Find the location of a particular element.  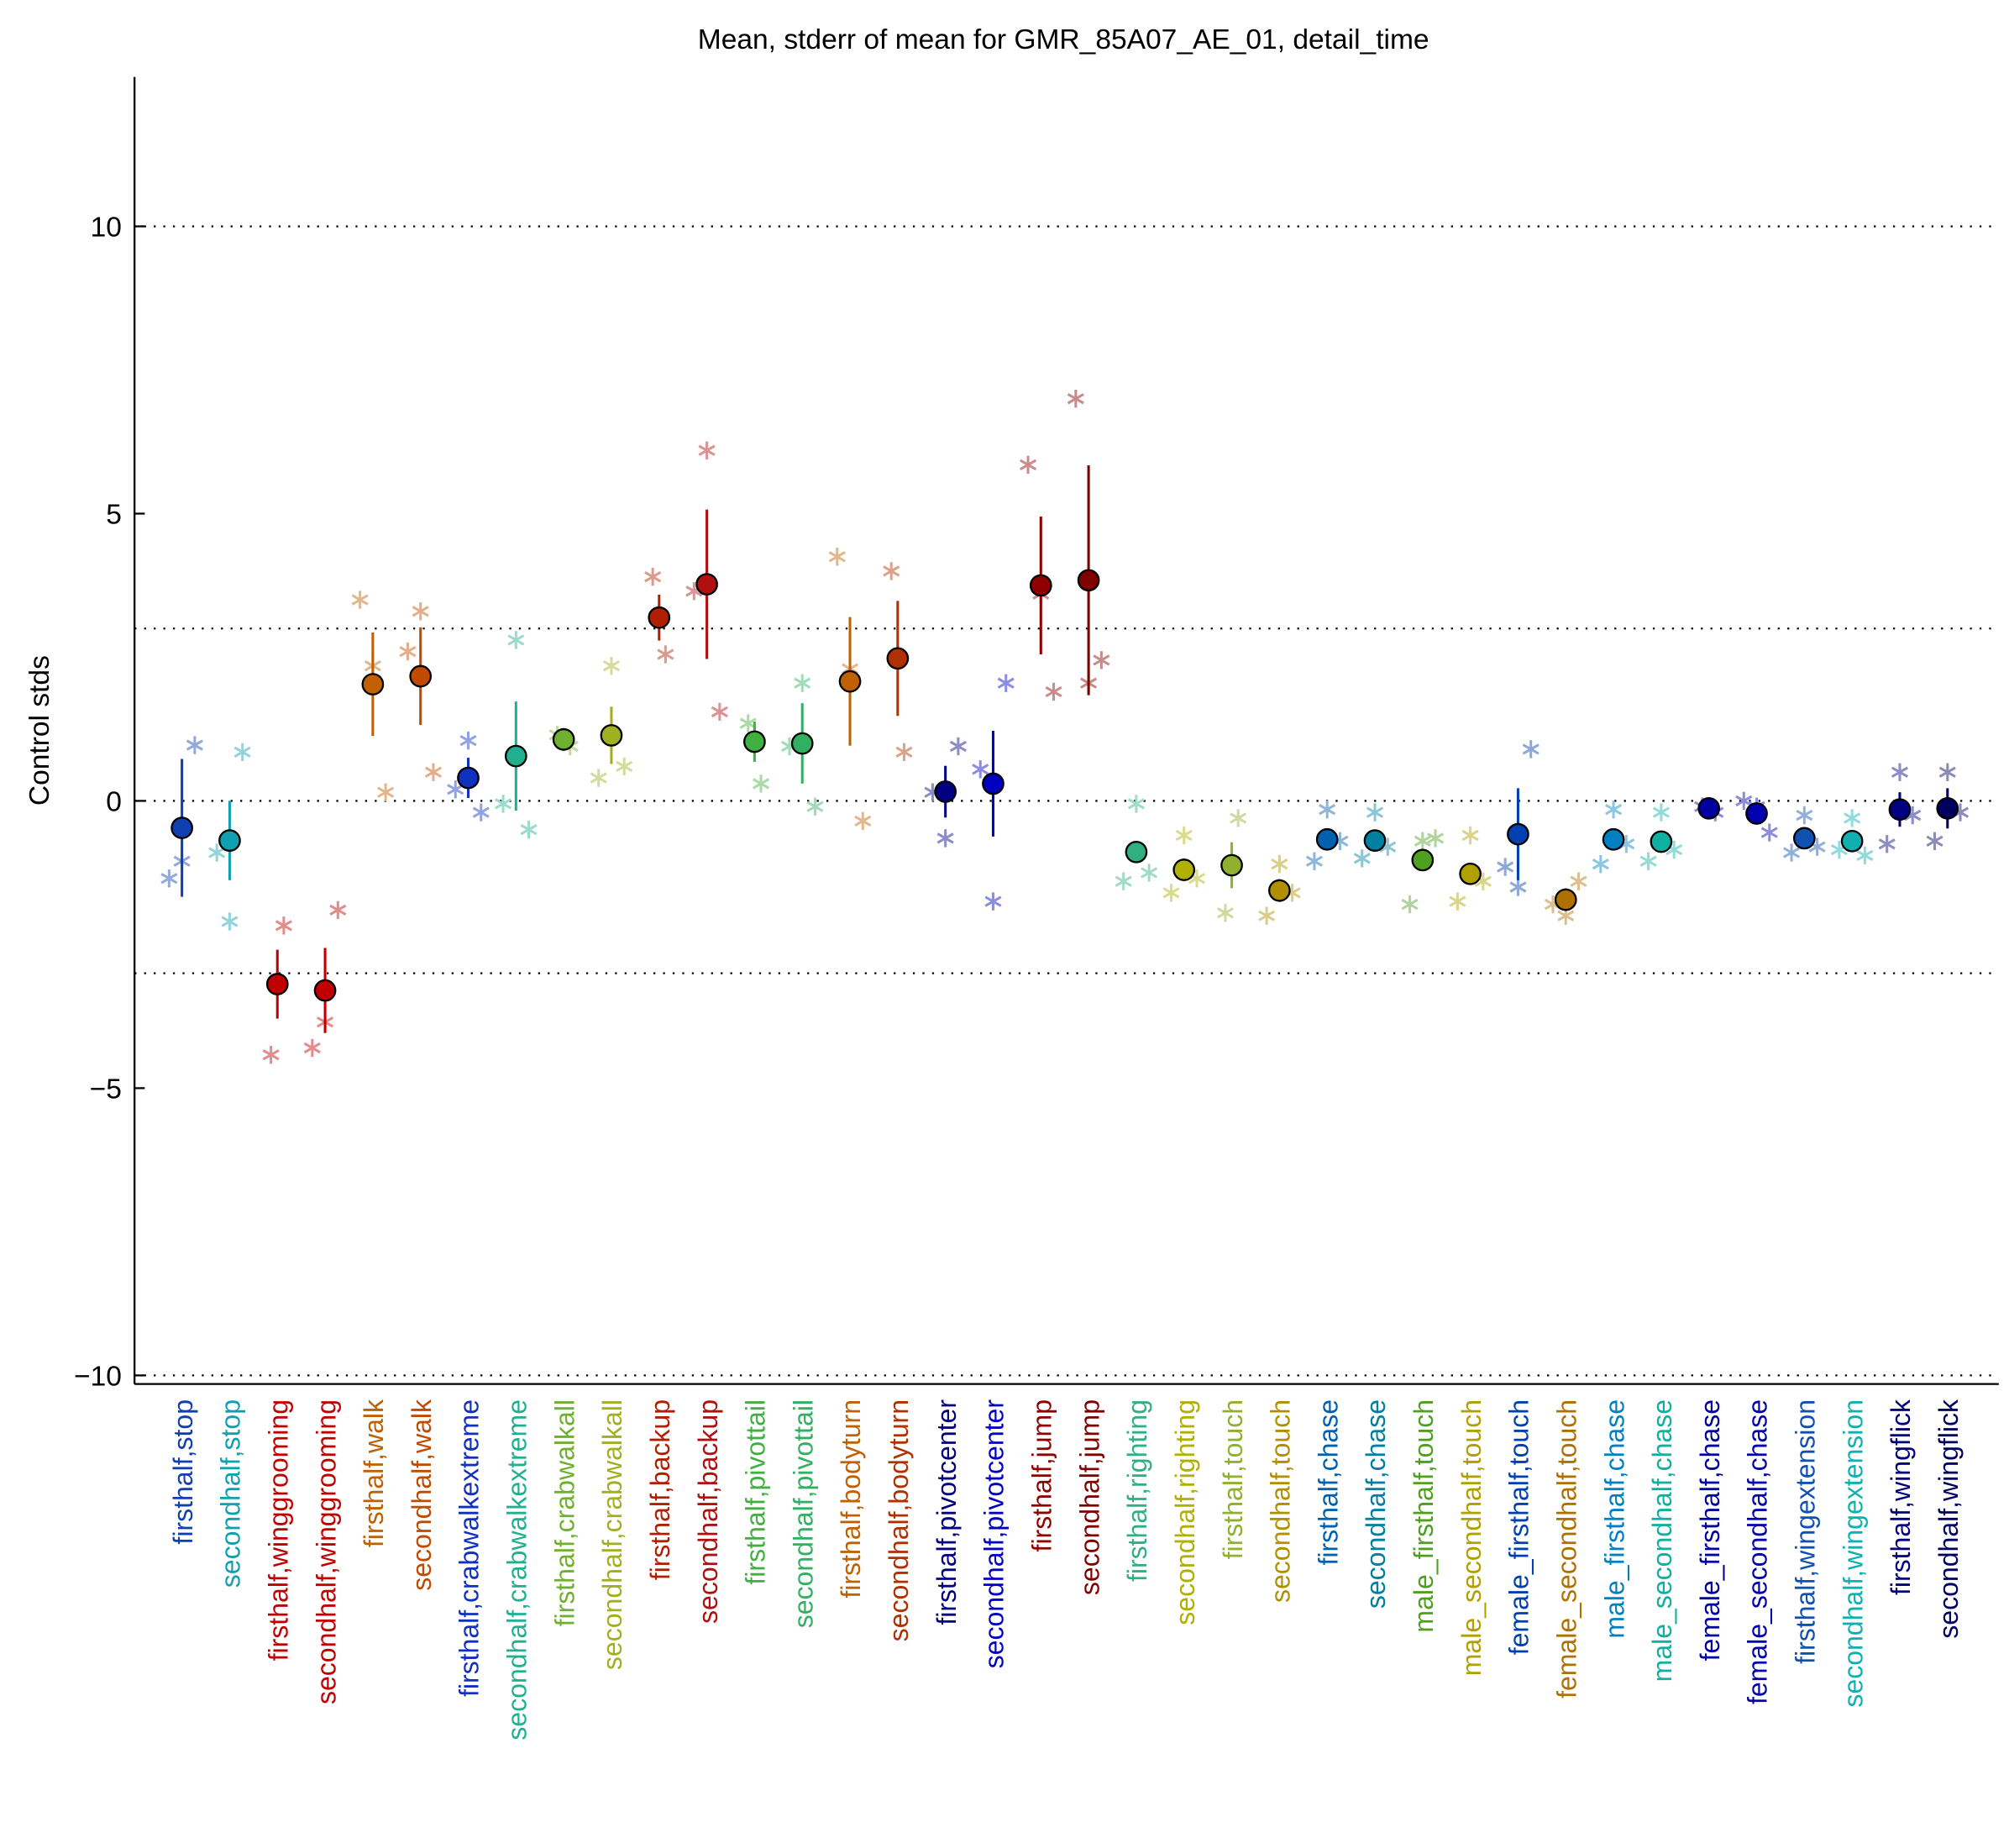

x-tick-label: secondhalf,jump is located at coordinates (1089, 1497).